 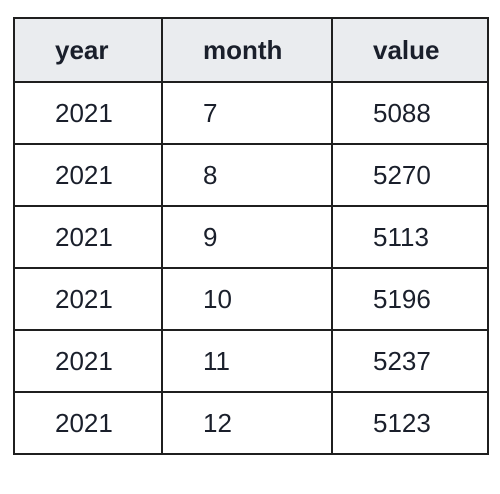 I want to click on table-row: 2021 10 5196, so click(x=251, y=299).